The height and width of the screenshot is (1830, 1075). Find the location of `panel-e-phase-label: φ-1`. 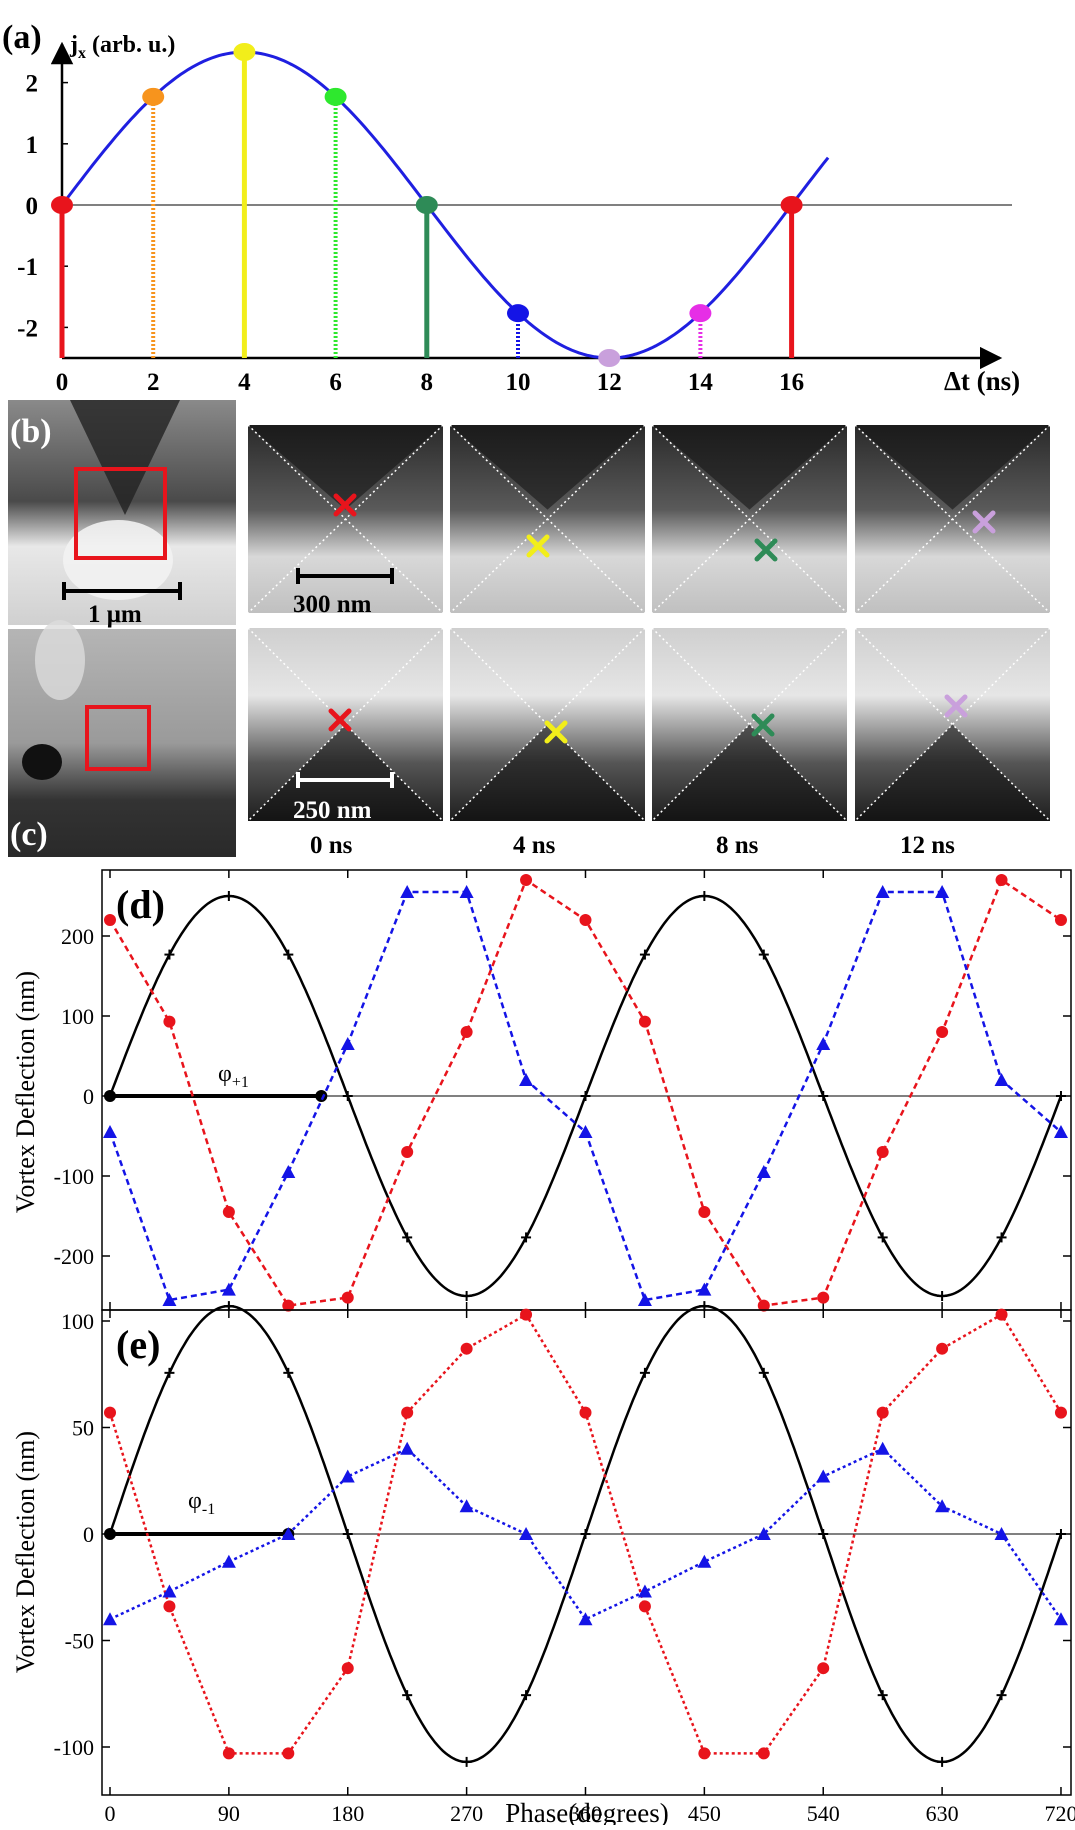

panel-e-phase-label: φ-1 is located at coordinates (201, 1503).